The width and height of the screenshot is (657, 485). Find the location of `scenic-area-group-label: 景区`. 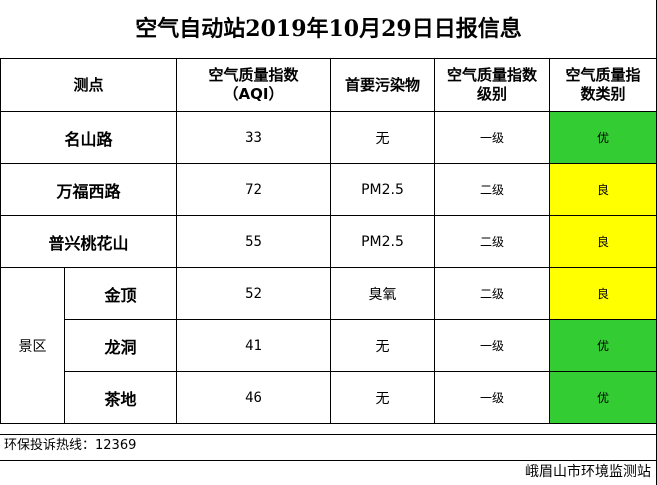

scenic-area-group-label: 景区 is located at coordinates (32, 345).